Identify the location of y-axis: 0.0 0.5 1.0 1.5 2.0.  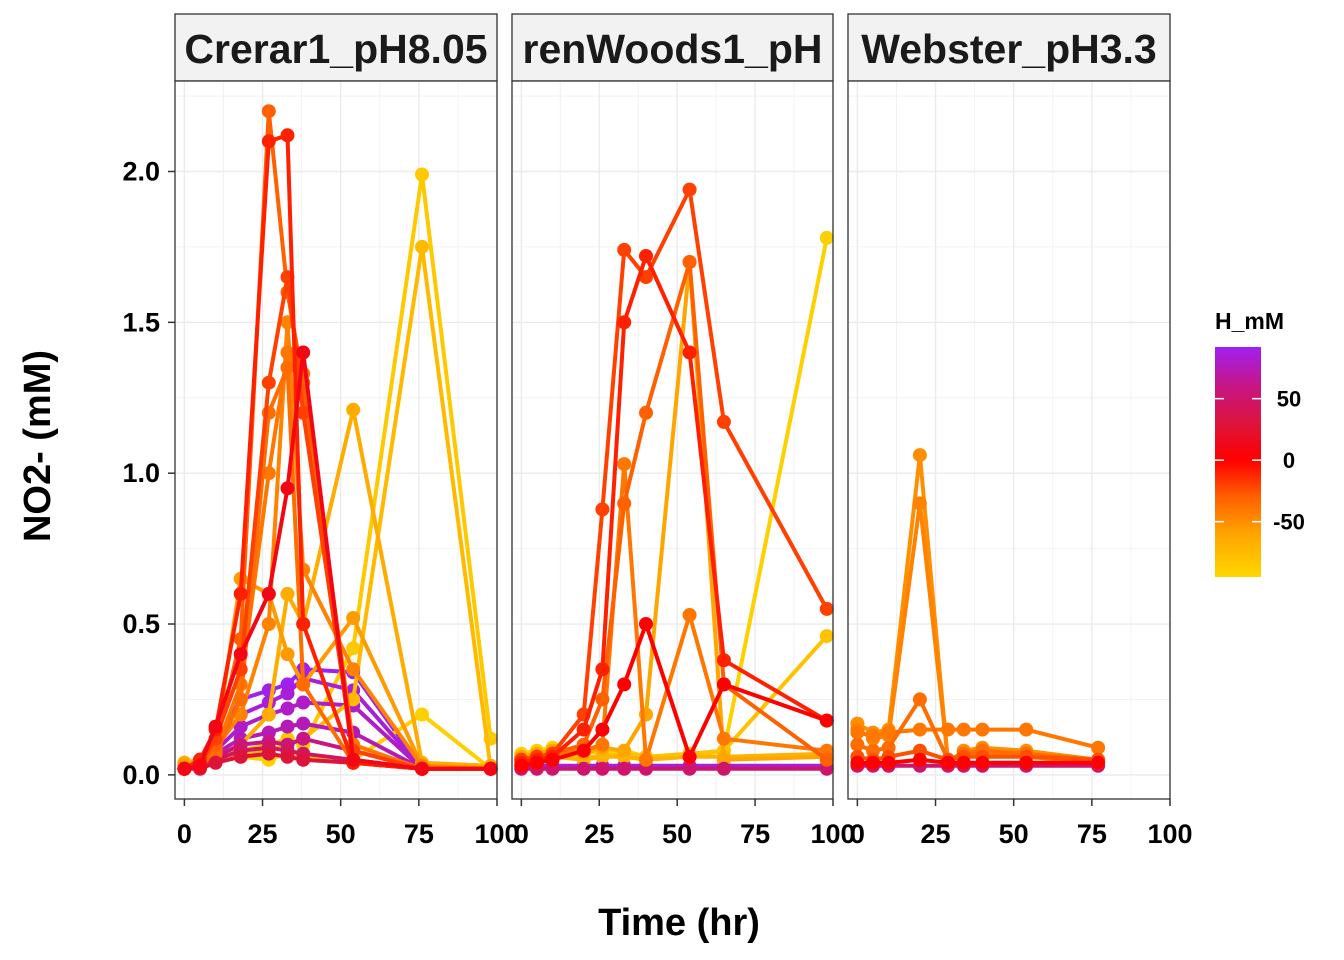
(148, 473).